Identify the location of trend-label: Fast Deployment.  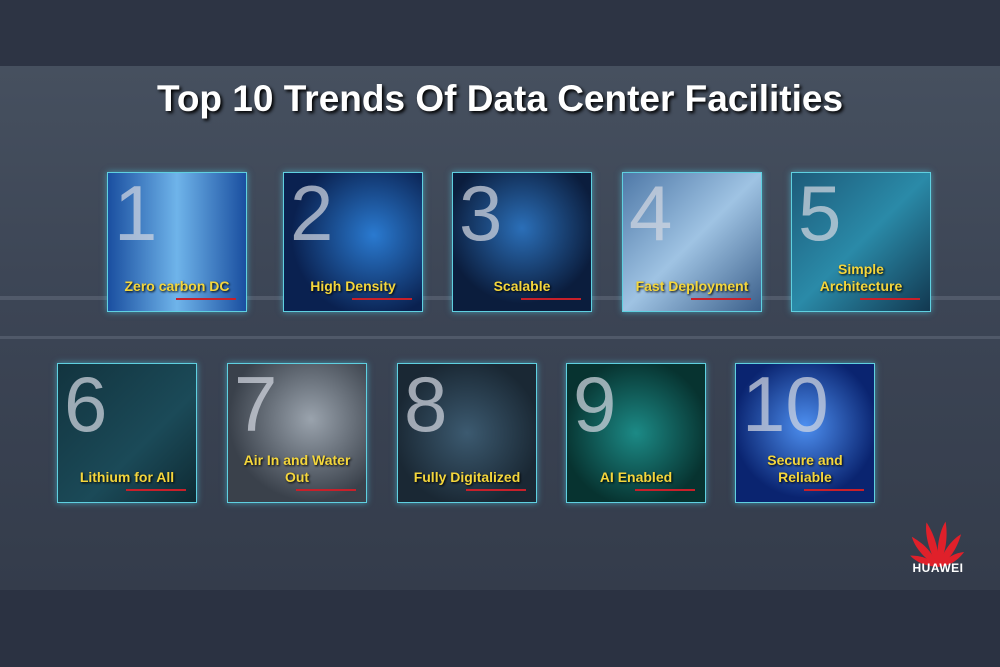
(692, 286).